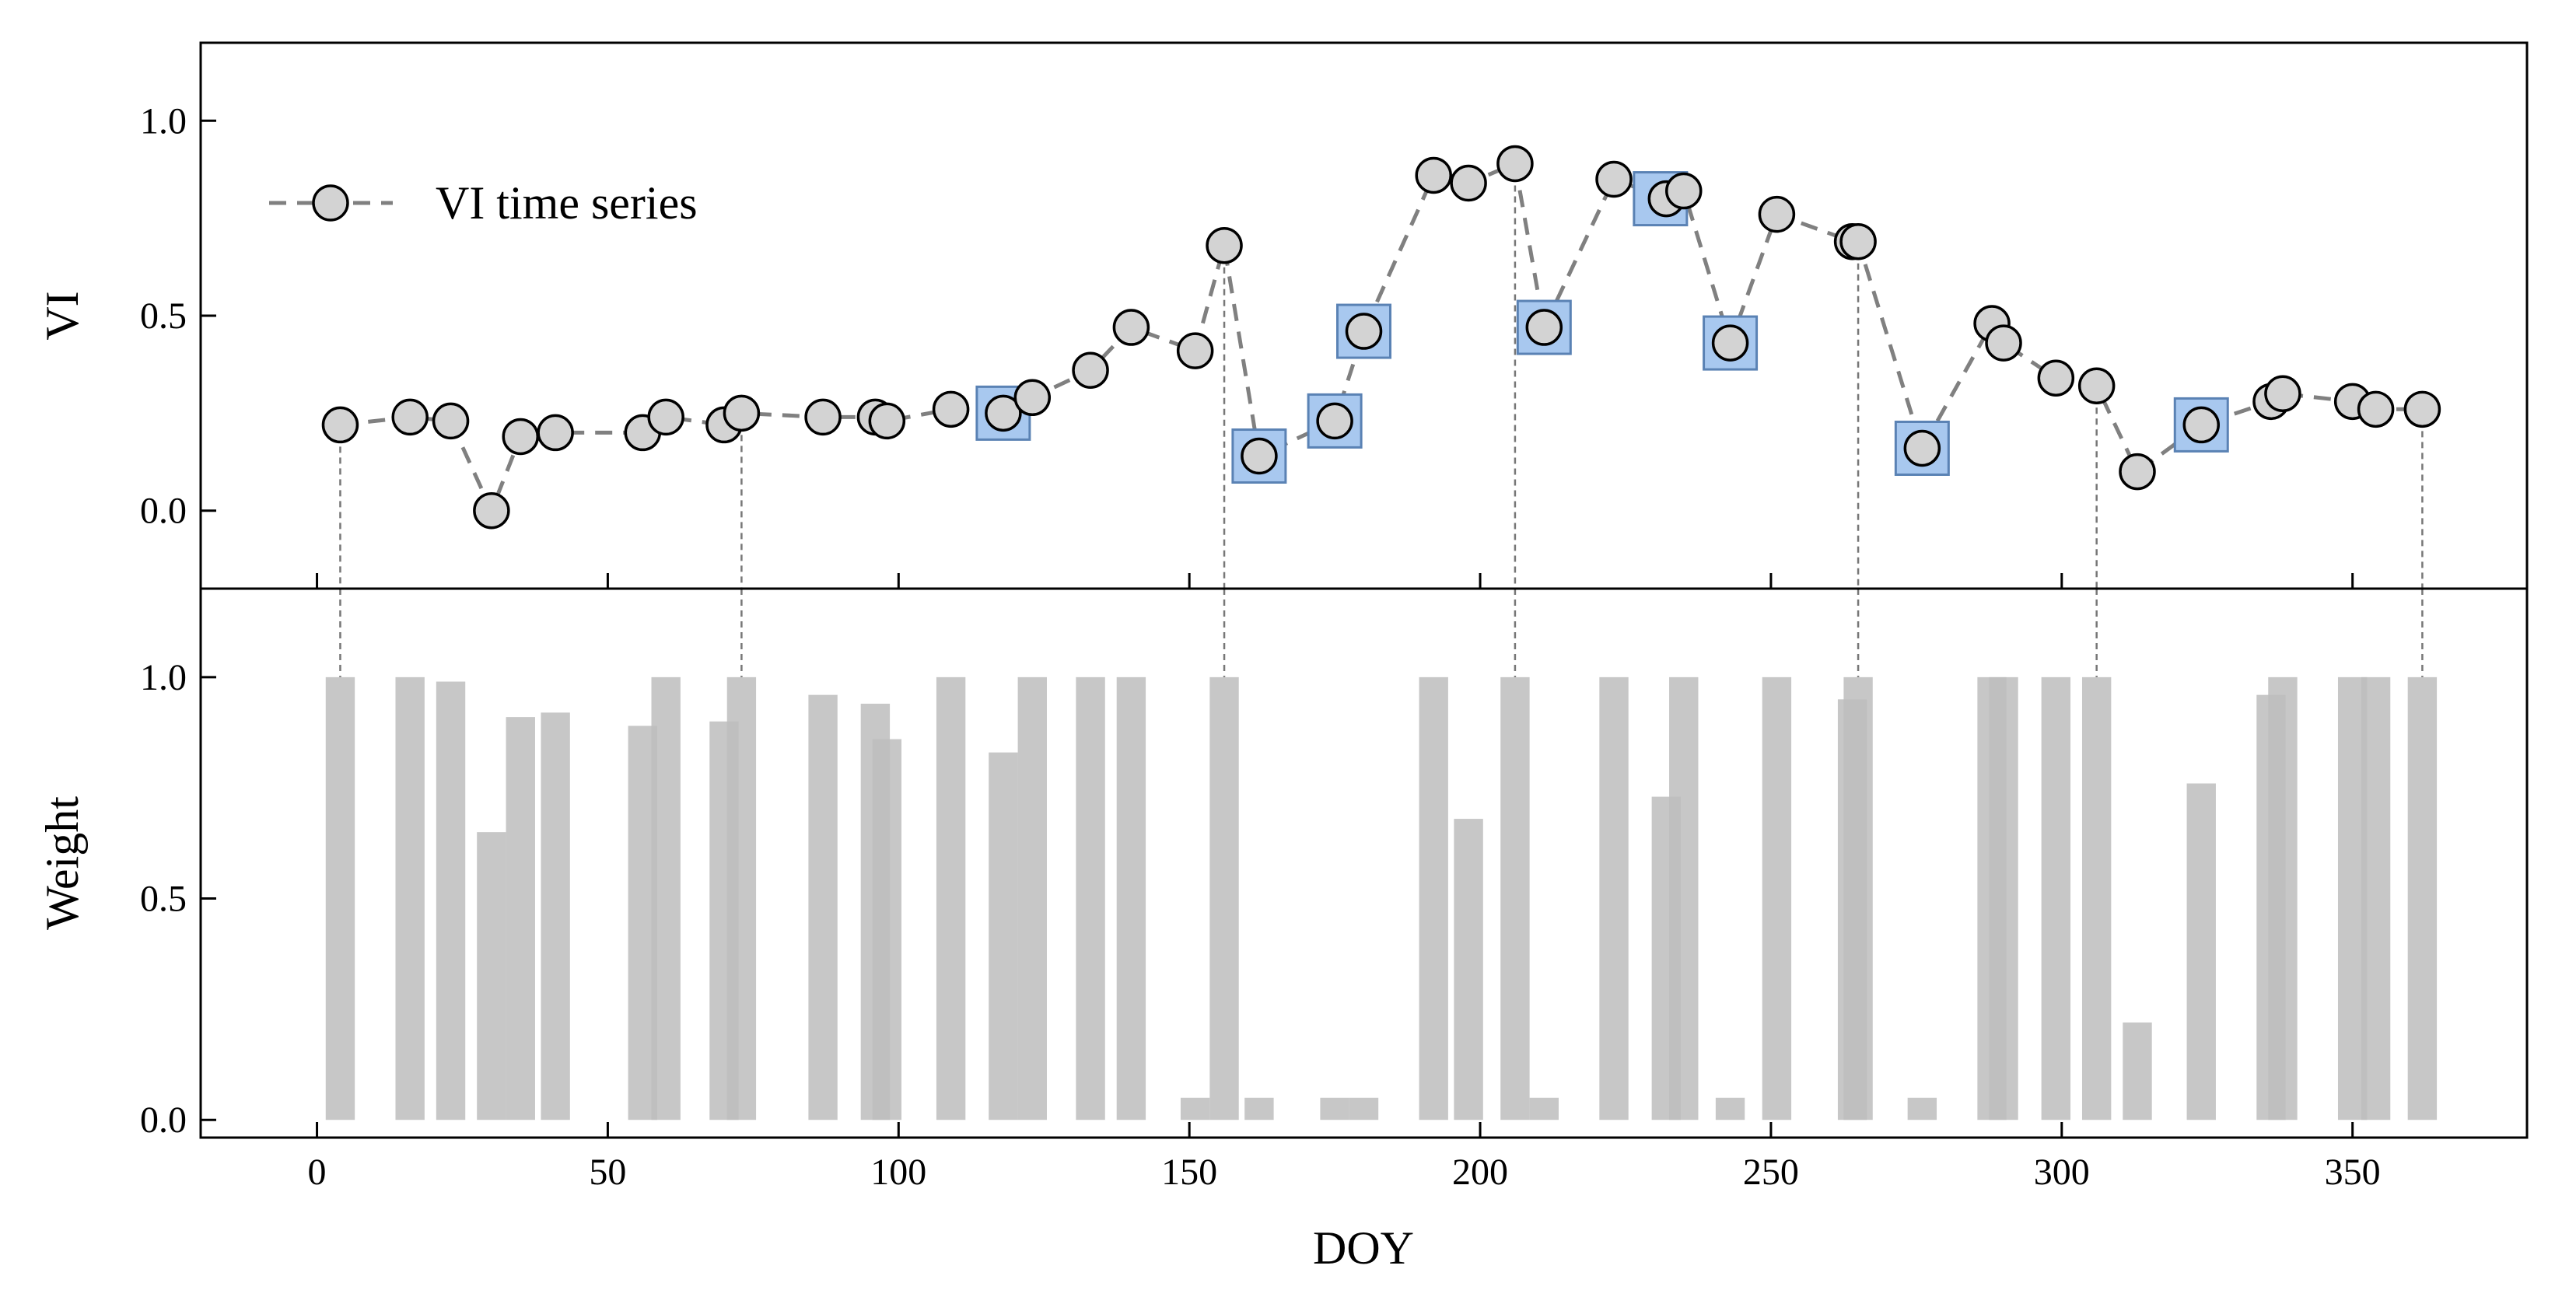  I want to click on vi-y-tick-label: 1.0, so click(163, 121).